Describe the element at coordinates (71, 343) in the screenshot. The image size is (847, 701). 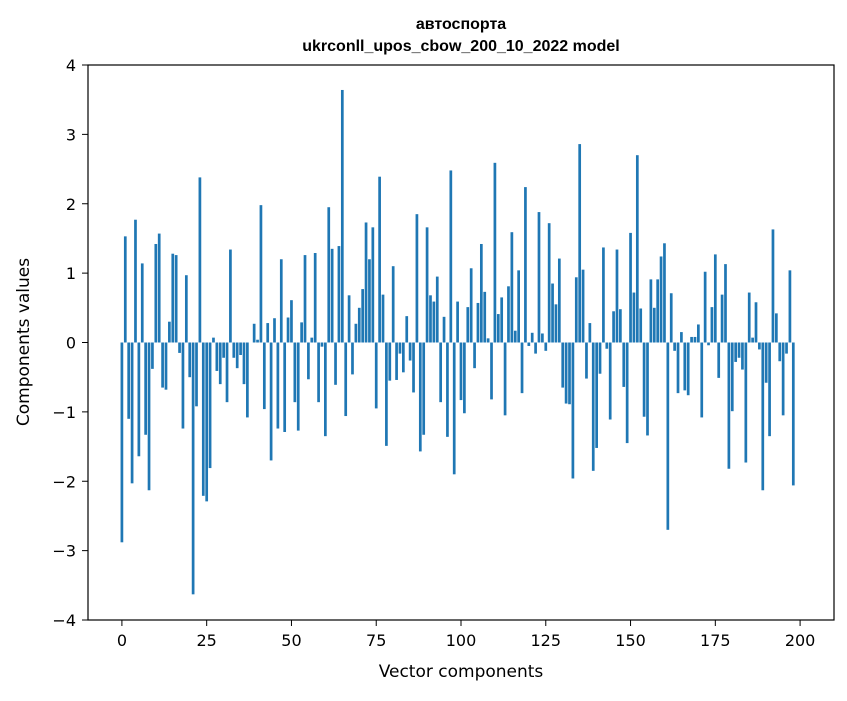
I see `y-tick-label: 0` at that location.